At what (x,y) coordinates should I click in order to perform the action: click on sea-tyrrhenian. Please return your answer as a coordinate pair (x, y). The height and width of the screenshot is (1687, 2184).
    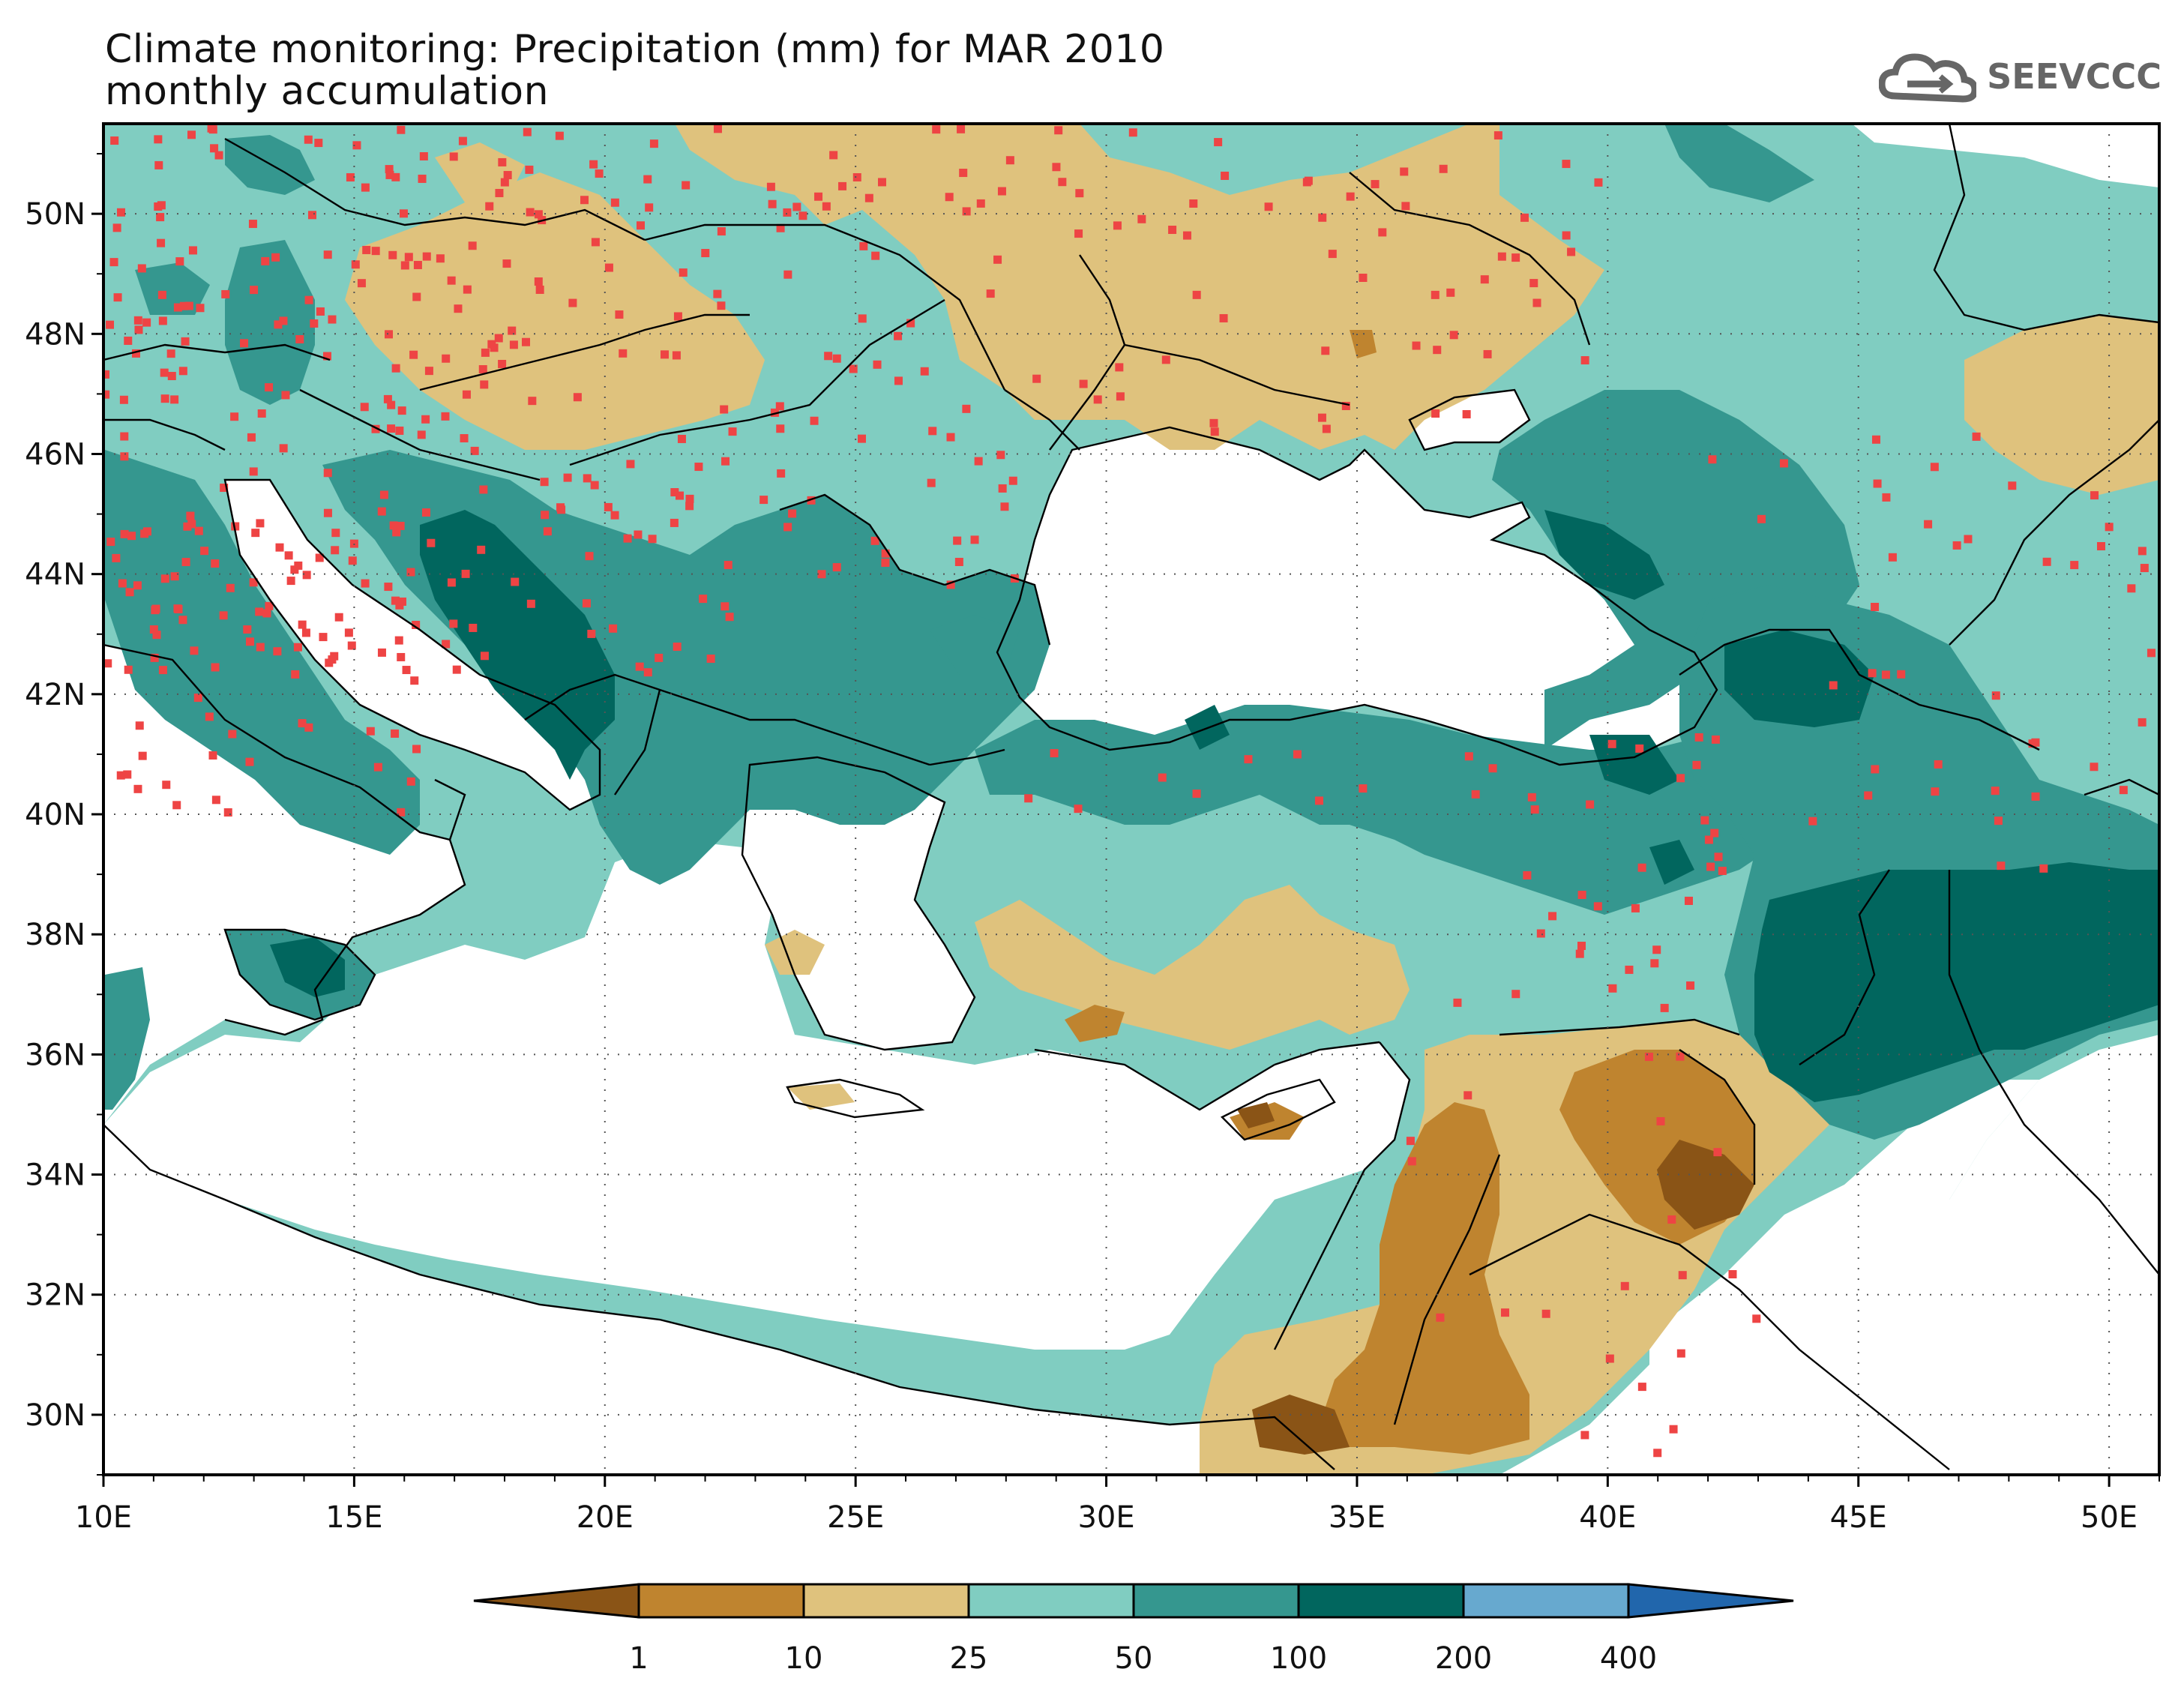
    Looking at the image, I should click on (284, 885).